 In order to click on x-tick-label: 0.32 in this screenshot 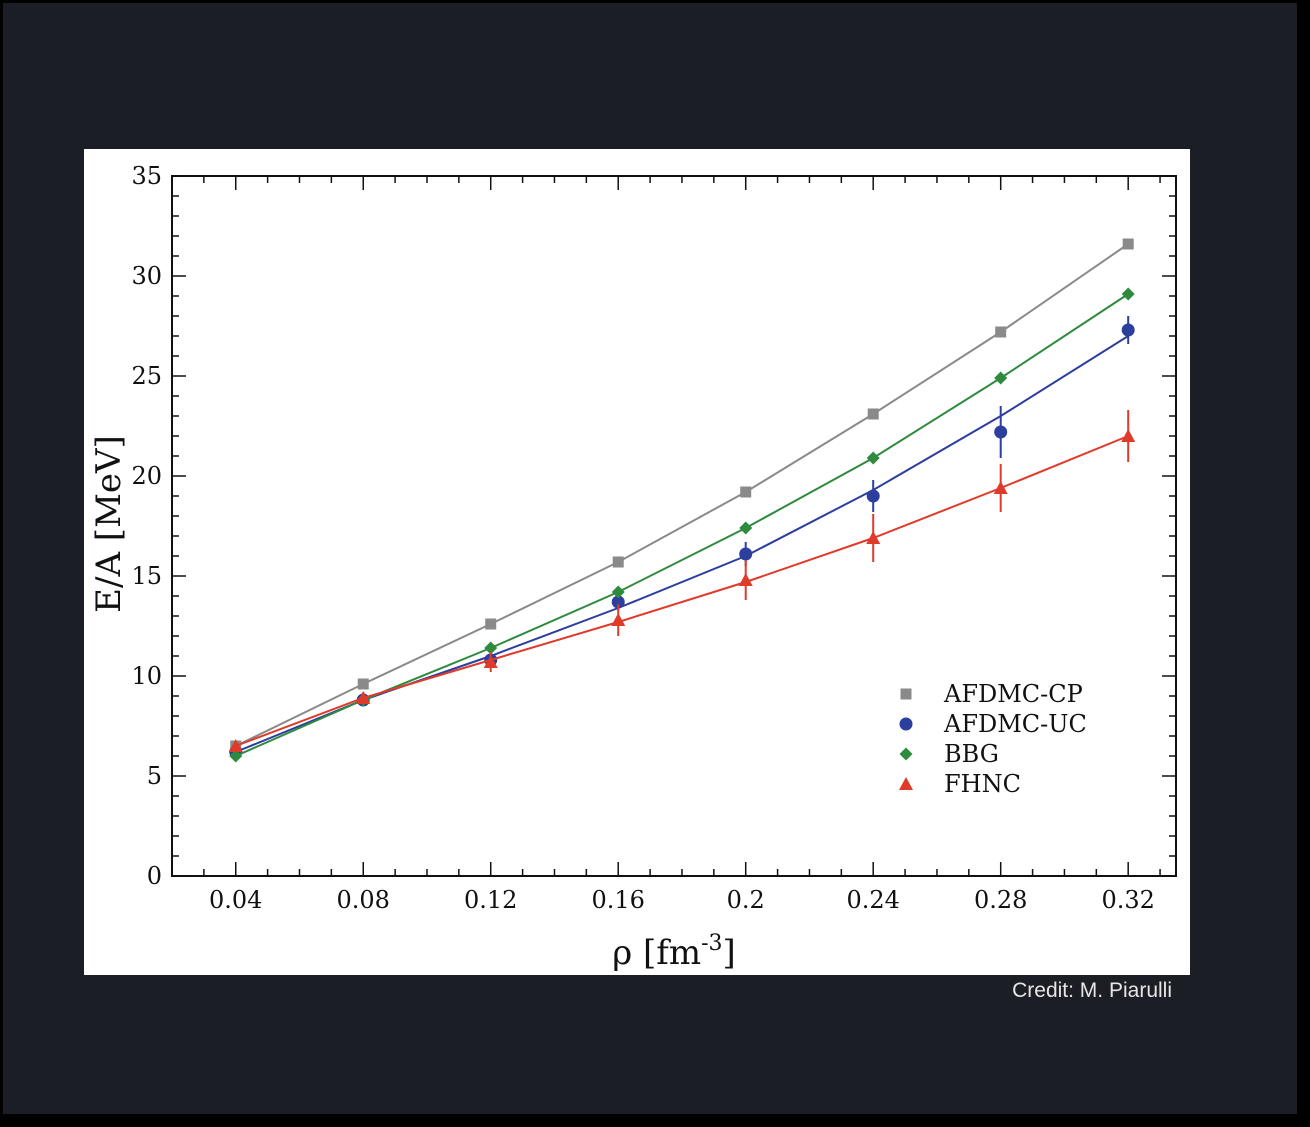, I will do `click(1127, 900)`.